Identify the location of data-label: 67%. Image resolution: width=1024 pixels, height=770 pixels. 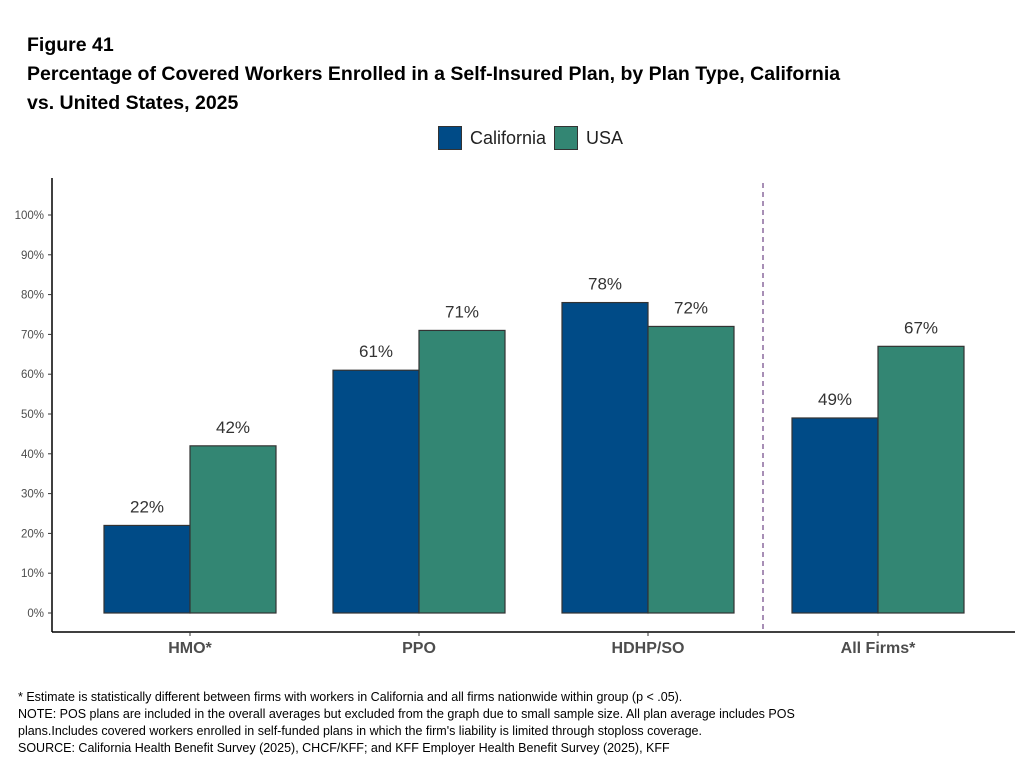
(921, 327).